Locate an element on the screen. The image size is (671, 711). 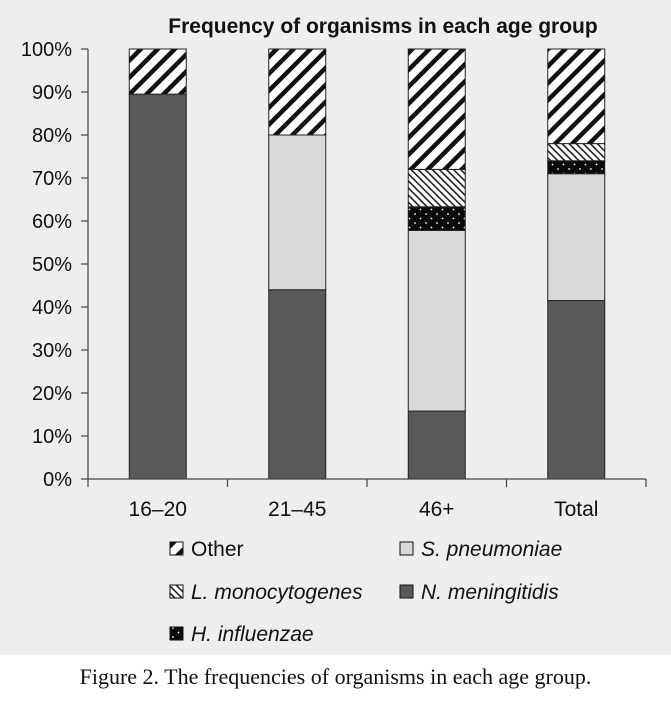
legend-label-s-pneumoniae: S. pneumoniae is located at coordinates (491, 549).